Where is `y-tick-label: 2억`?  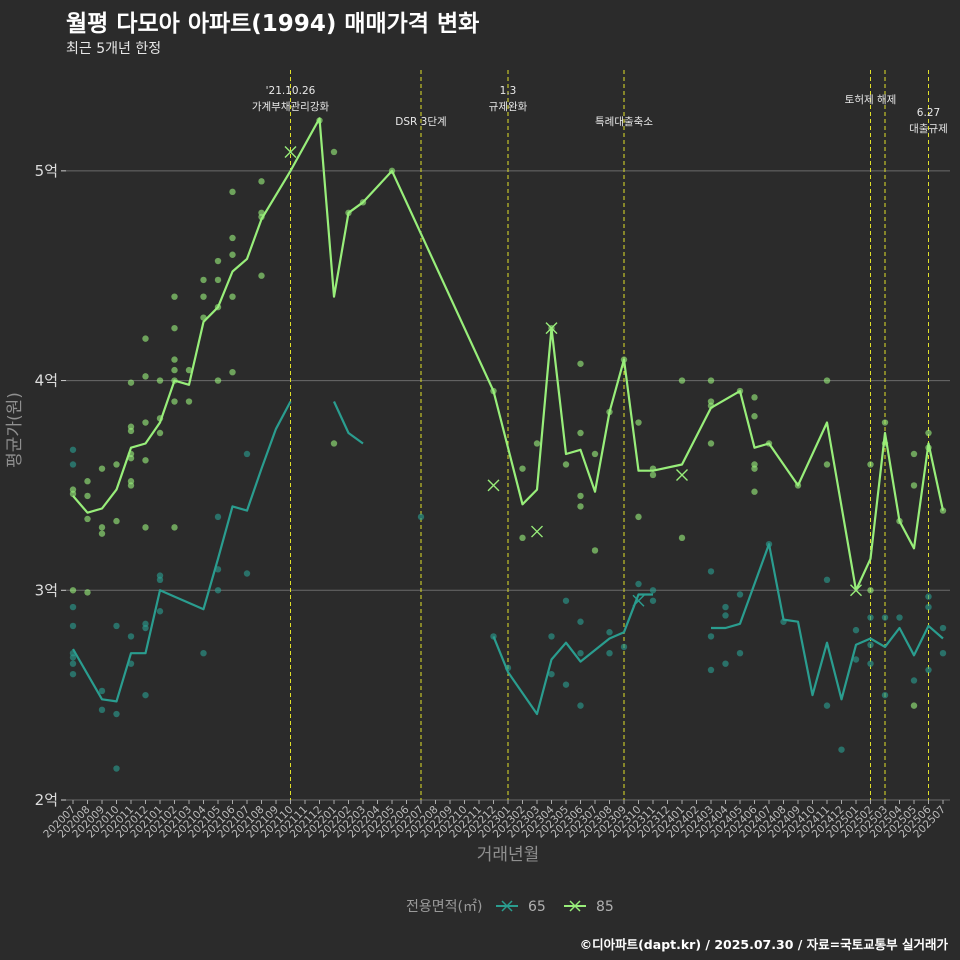 y-tick-label: 2억 is located at coordinates (46, 800).